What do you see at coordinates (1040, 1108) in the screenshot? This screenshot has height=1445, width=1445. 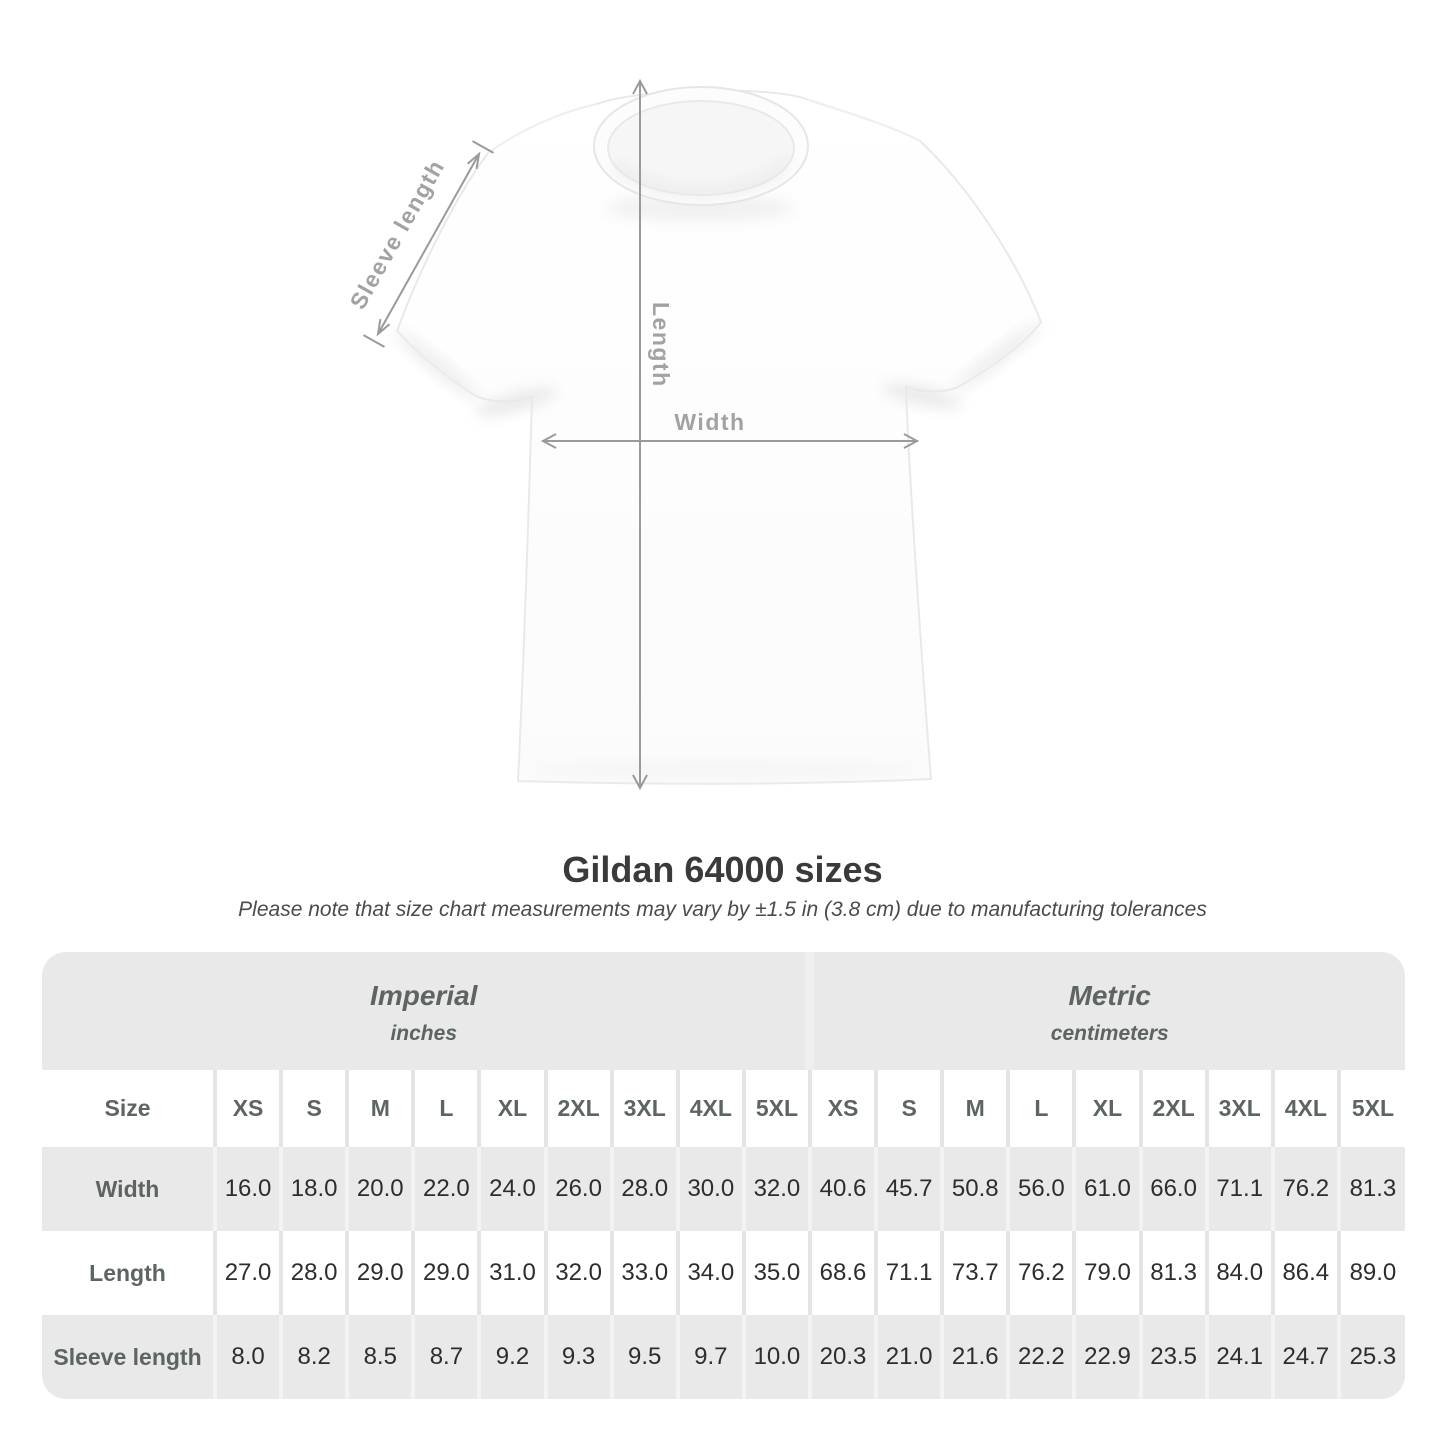 I see `size-col-header-metric: L` at bounding box center [1040, 1108].